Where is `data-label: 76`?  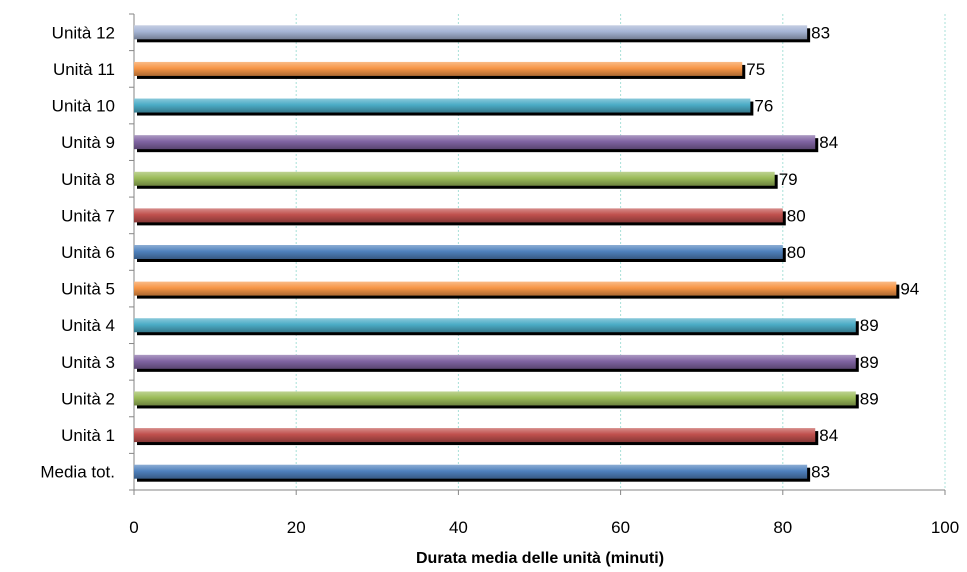
data-label: 76 is located at coordinates (763, 106).